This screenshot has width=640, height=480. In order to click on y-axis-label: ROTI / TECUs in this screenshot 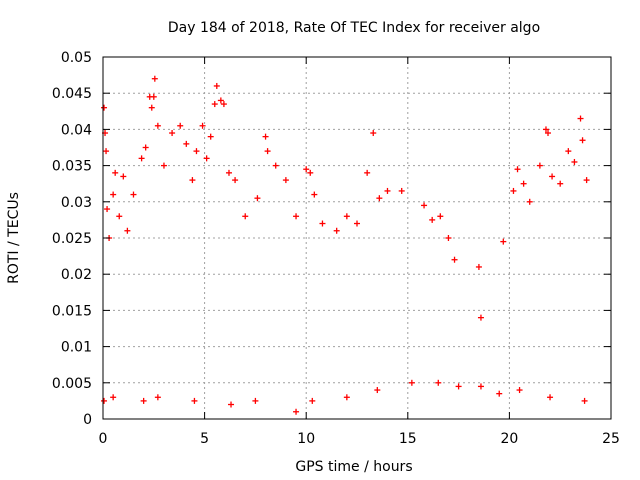, I will do `click(14, 238)`.